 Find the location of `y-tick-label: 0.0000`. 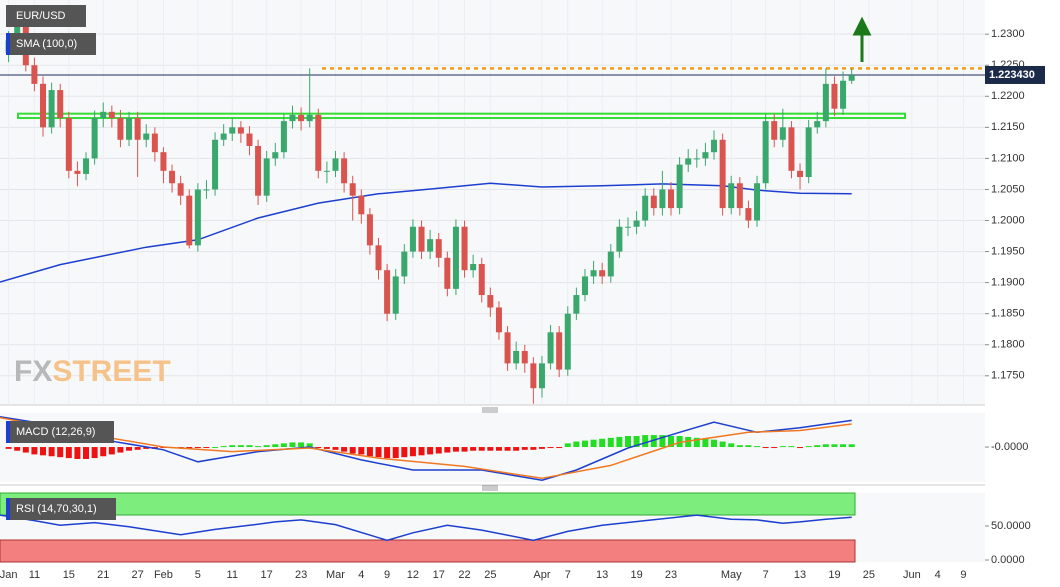

y-tick-label: 0.0000 is located at coordinates (1008, 560).